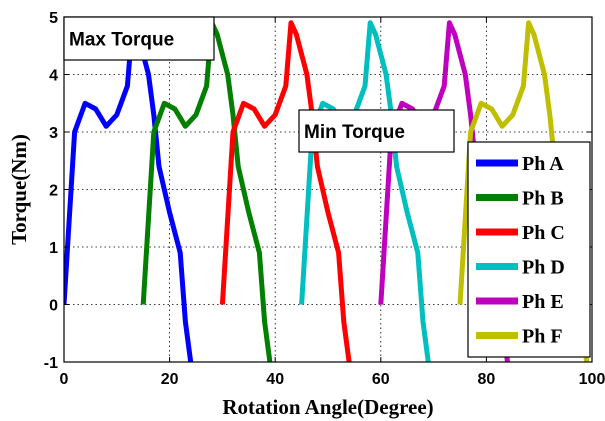 This screenshot has height=421, width=605. Describe the element at coordinates (170, 379) in the screenshot. I see `x-tick-label-1: 20` at that location.